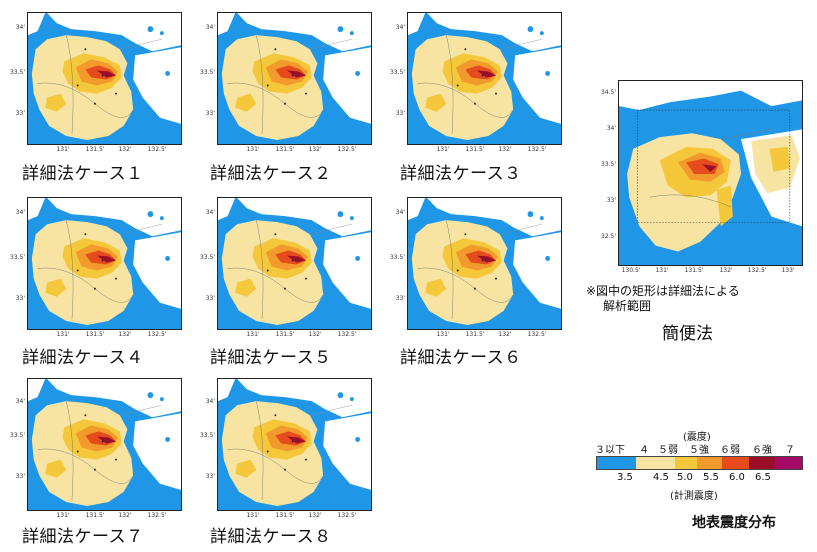  I want to click on case-caption: 詳細法ケース２, so click(271, 174).